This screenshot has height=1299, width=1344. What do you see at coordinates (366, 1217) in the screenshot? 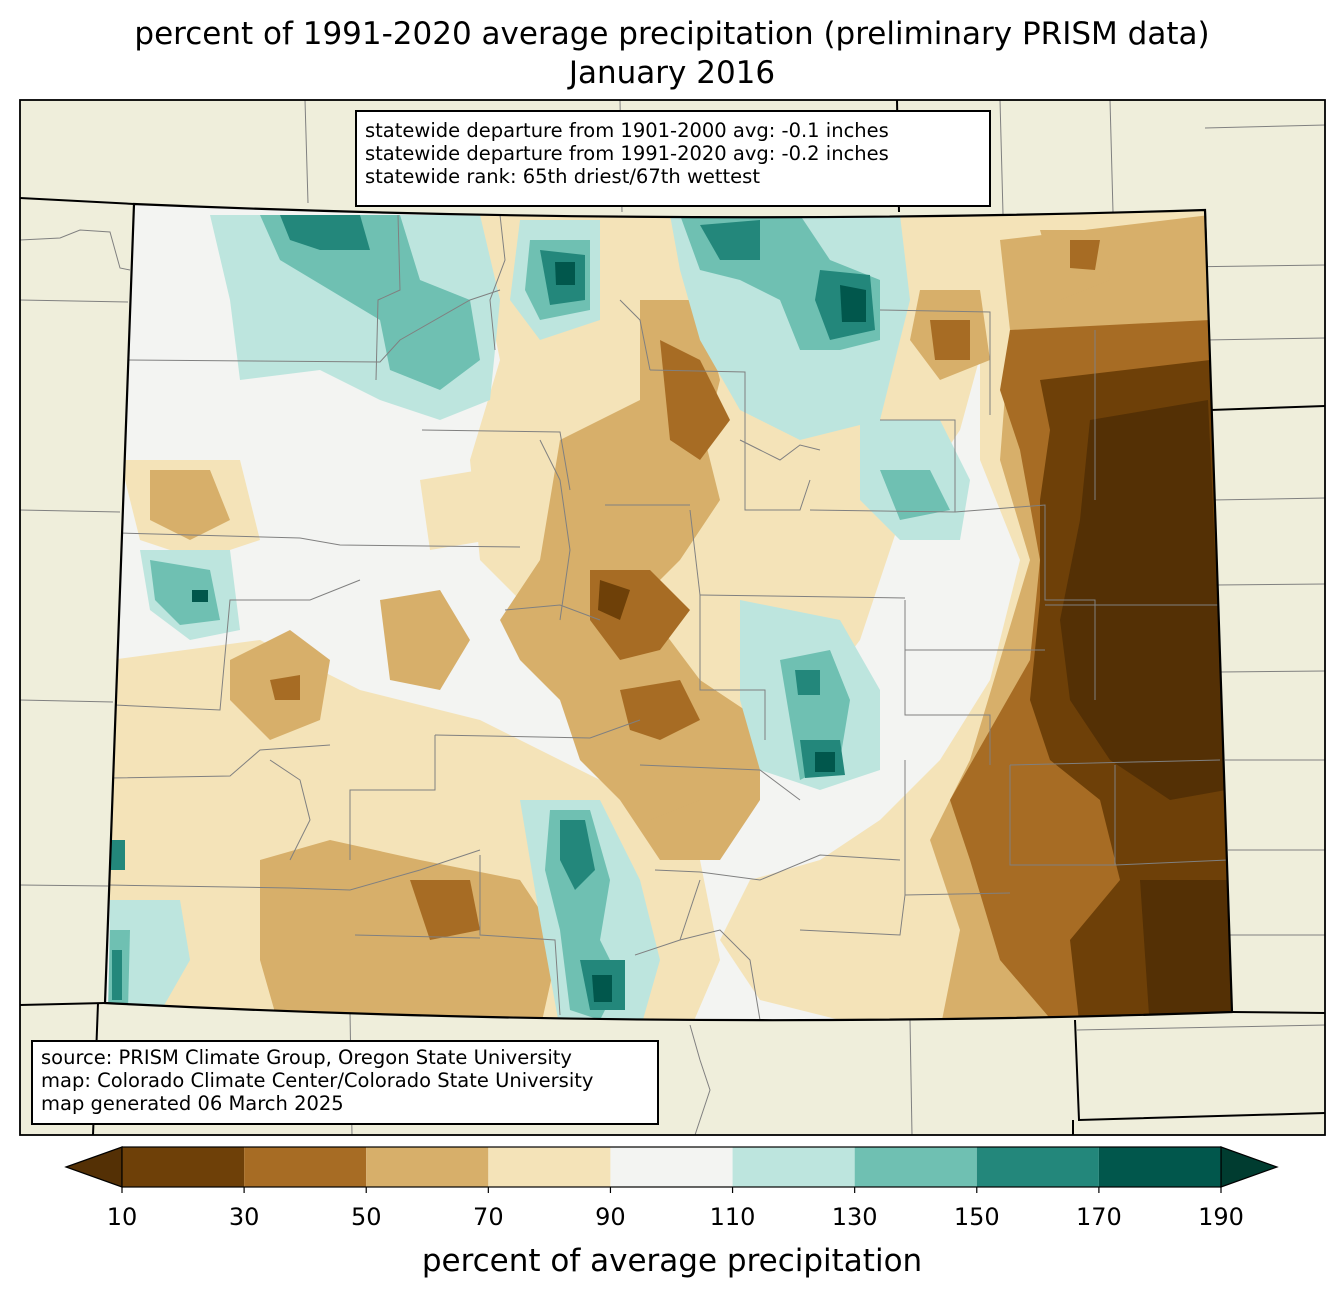
I see `colorbar-tick-label: 50` at bounding box center [366, 1217].